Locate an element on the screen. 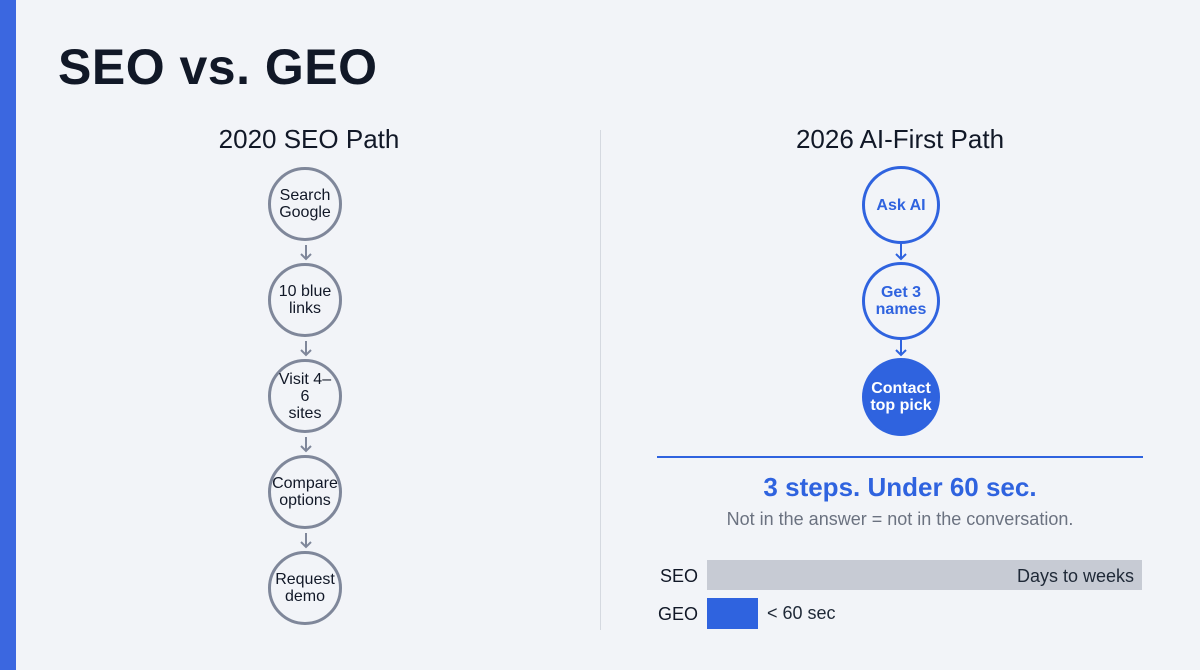 The image size is (1200, 670). seo-step-compare-options: Compare options is located at coordinates (305, 492).